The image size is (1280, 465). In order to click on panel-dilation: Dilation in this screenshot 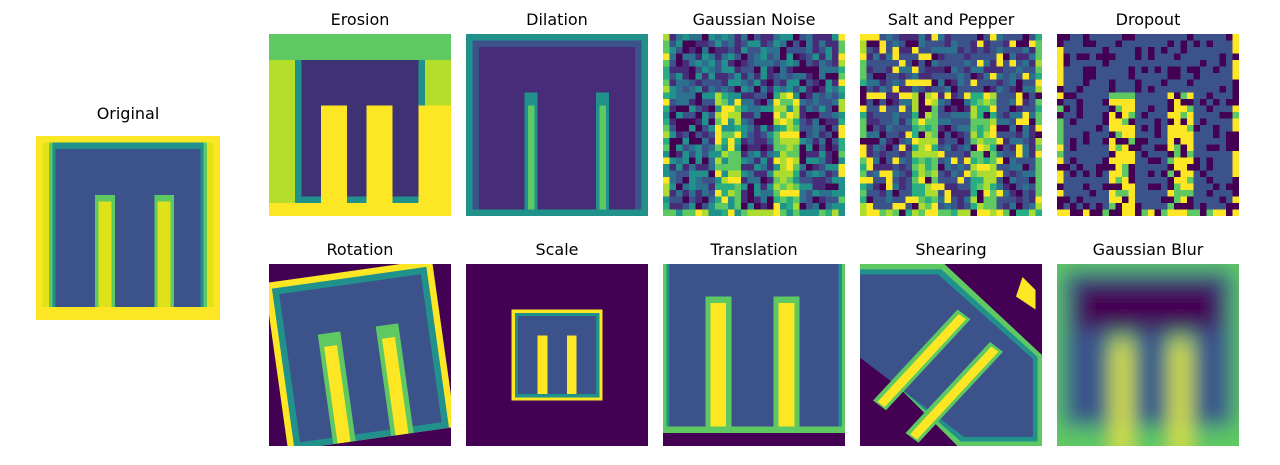, I will do `click(557, 113)`.